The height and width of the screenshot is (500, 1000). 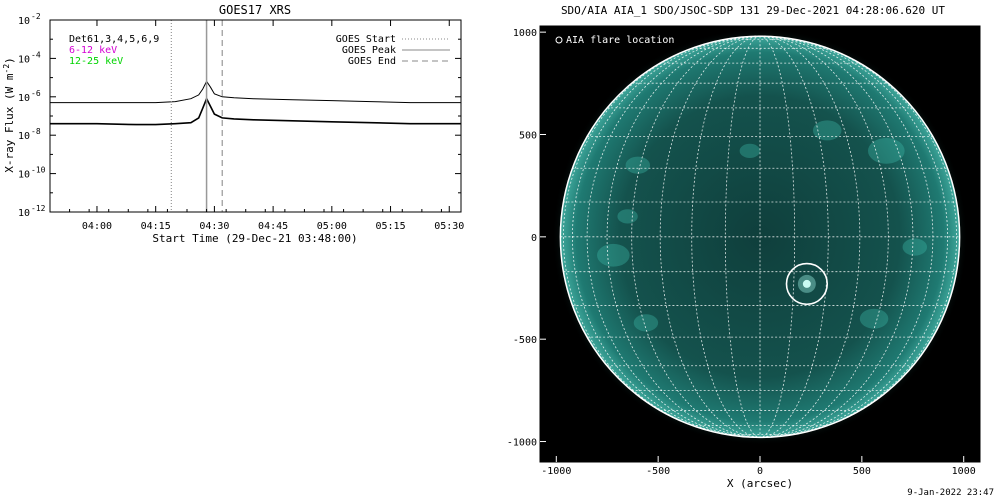 I want to click on goes-ytick-exp-4: -10, so click(x=38, y=170).